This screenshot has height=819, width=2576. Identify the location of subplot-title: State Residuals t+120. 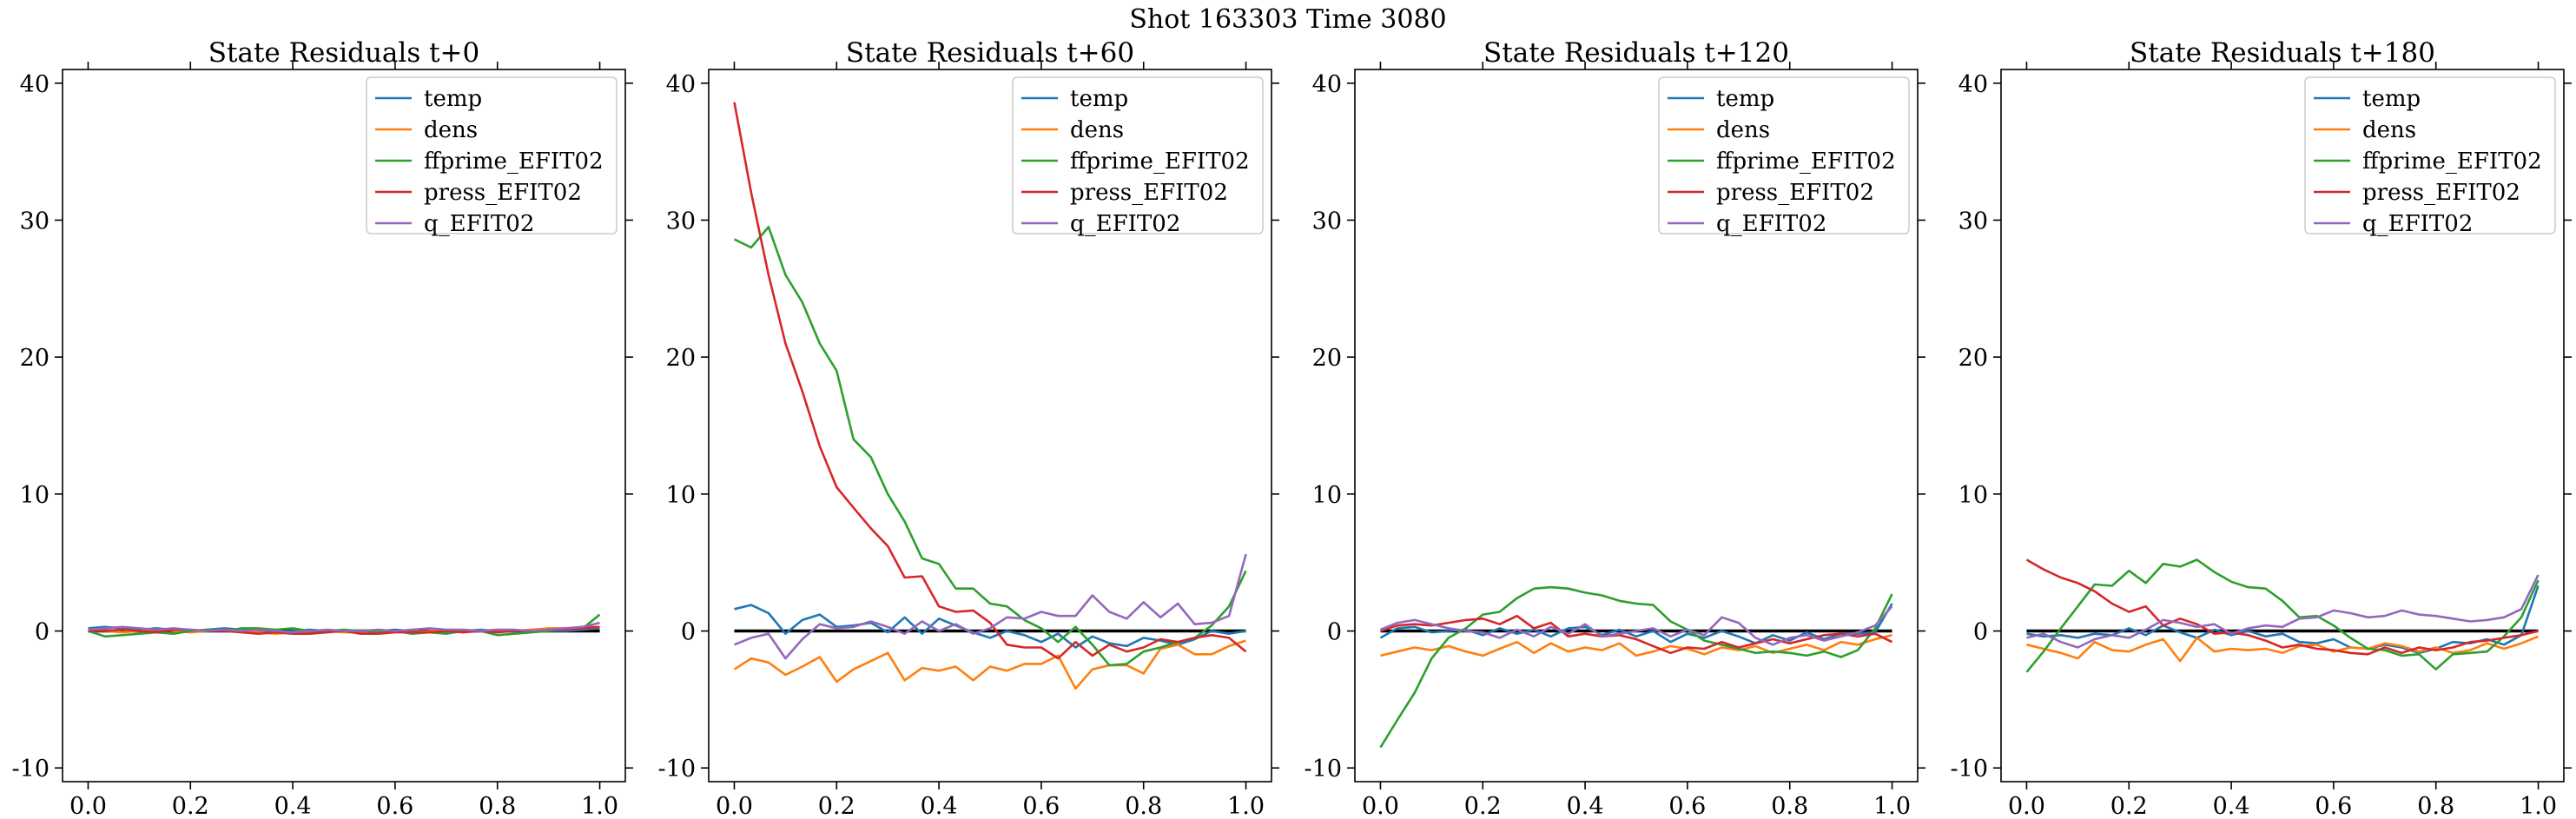
(1636, 53).